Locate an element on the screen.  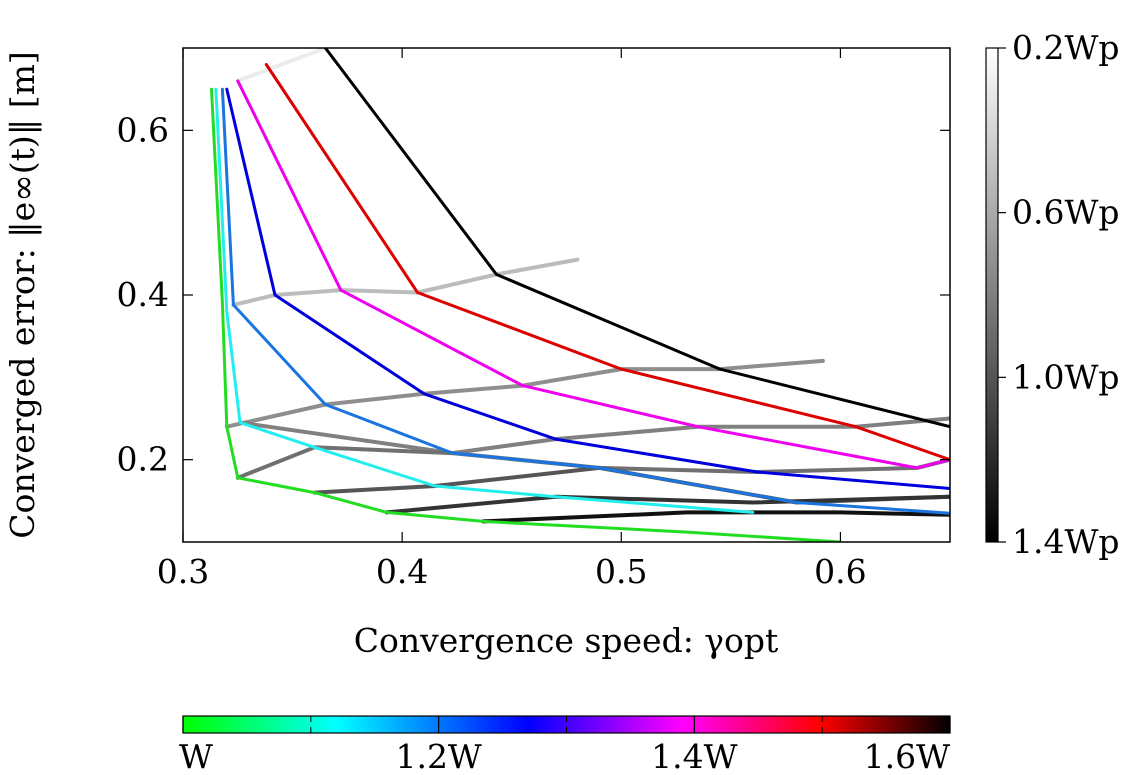
right-colorbar-tick-label: 0.6Wp is located at coordinates (1066, 212).